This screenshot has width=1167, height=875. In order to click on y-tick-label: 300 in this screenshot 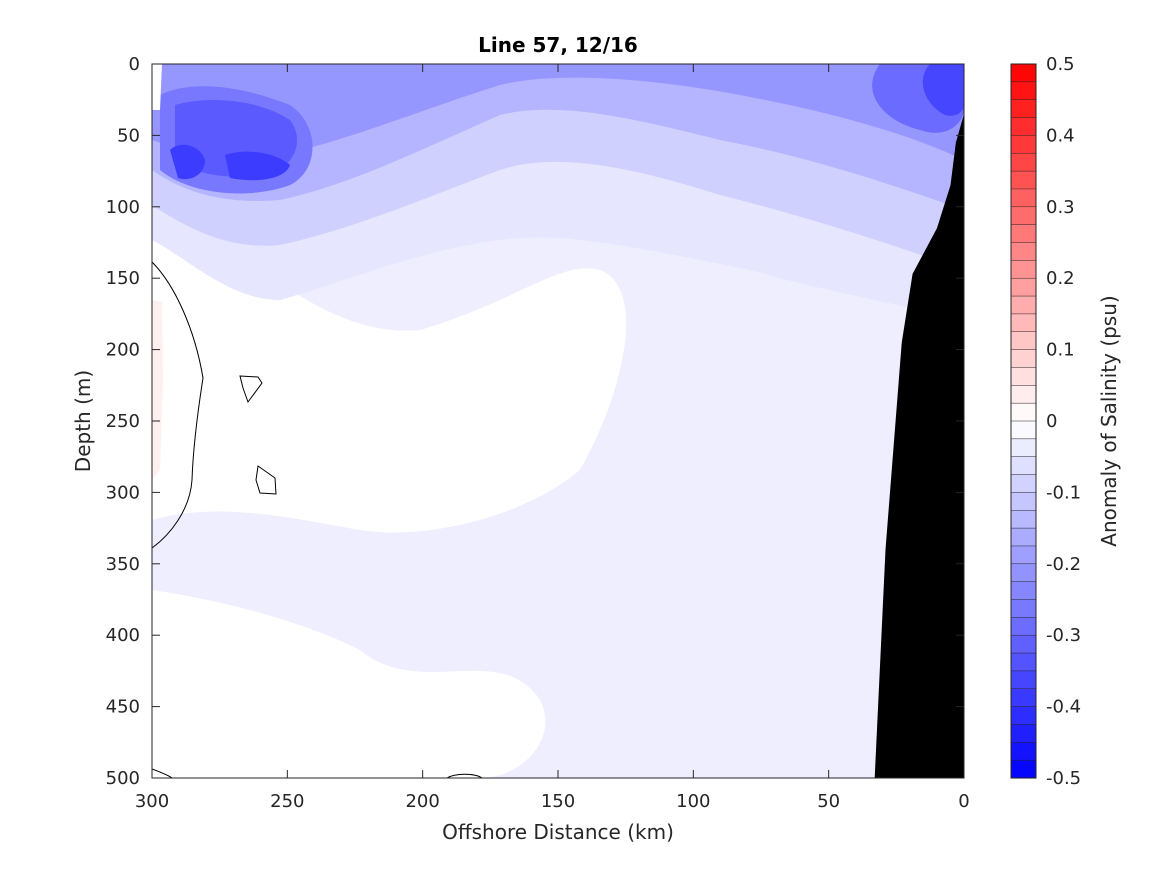, I will do `click(123, 492)`.